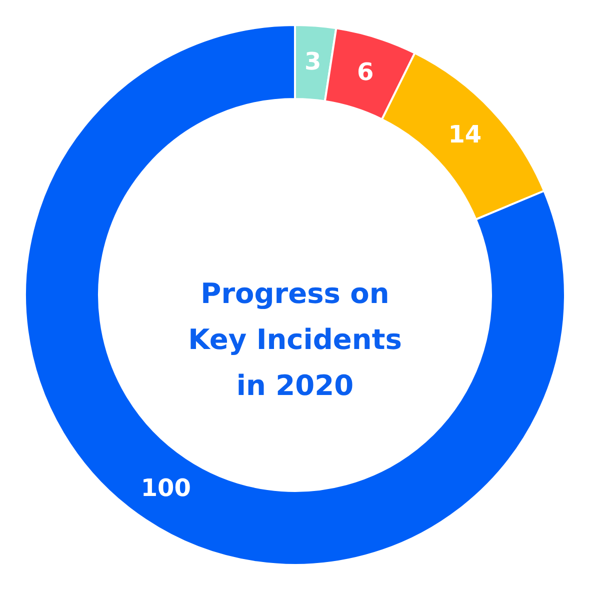  I want to click on data-label: 6, so click(365, 72).